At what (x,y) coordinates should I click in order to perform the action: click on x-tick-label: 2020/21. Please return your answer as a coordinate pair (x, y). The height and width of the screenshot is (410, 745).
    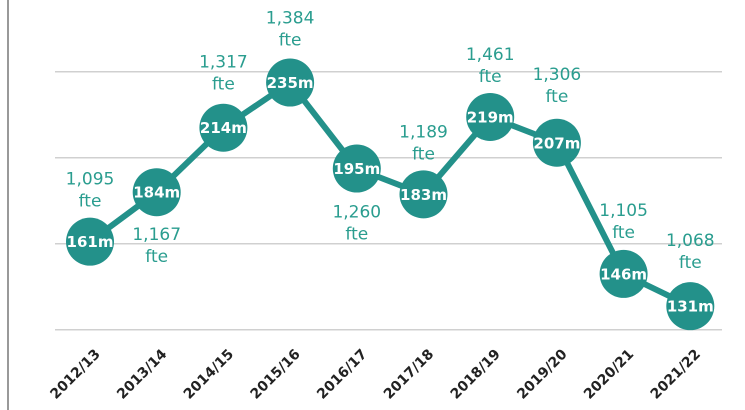
    Looking at the image, I should click on (609, 374).